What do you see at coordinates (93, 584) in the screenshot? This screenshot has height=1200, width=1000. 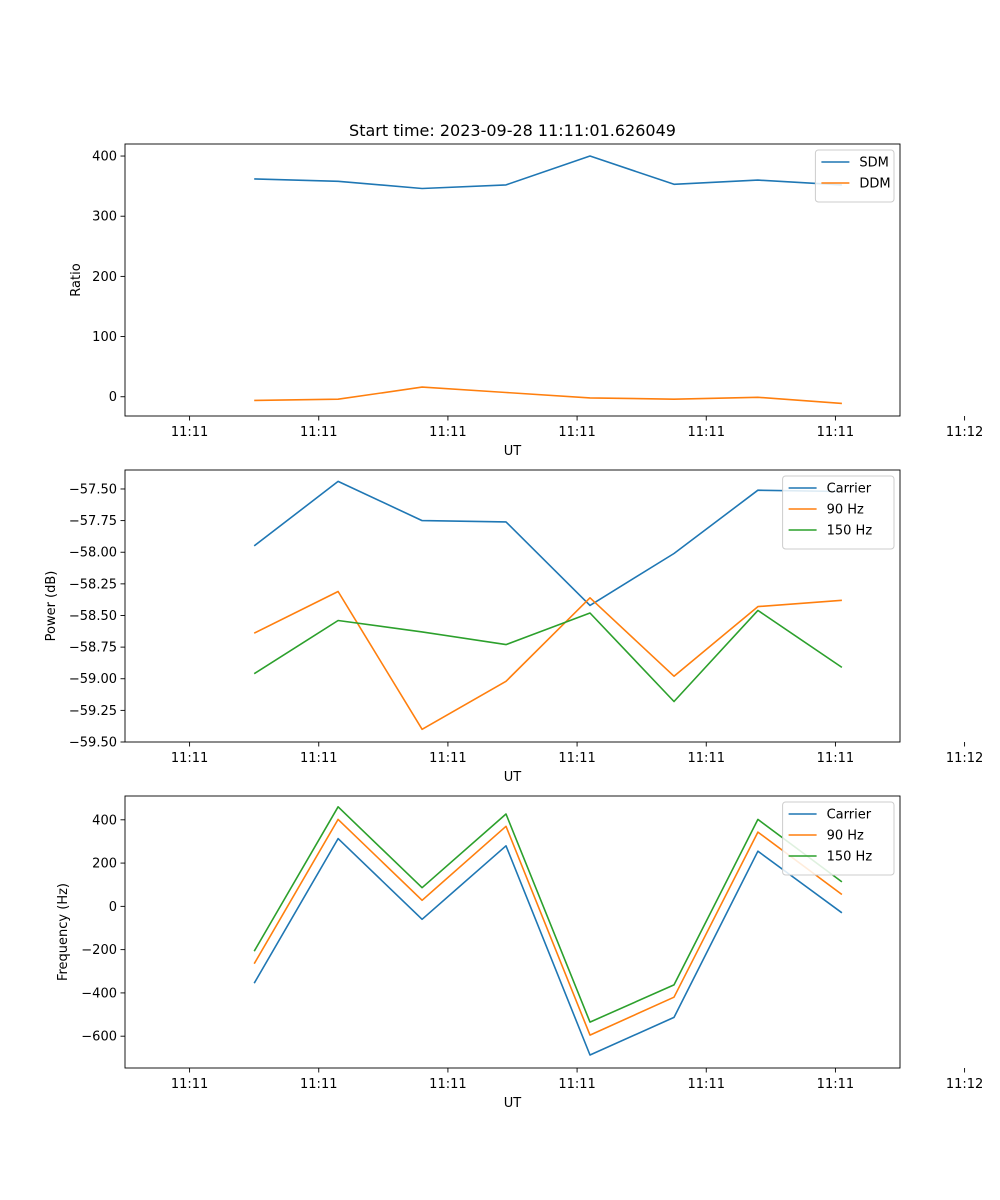 I see `y-tick-label: −58.25` at bounding box center [93, 584].